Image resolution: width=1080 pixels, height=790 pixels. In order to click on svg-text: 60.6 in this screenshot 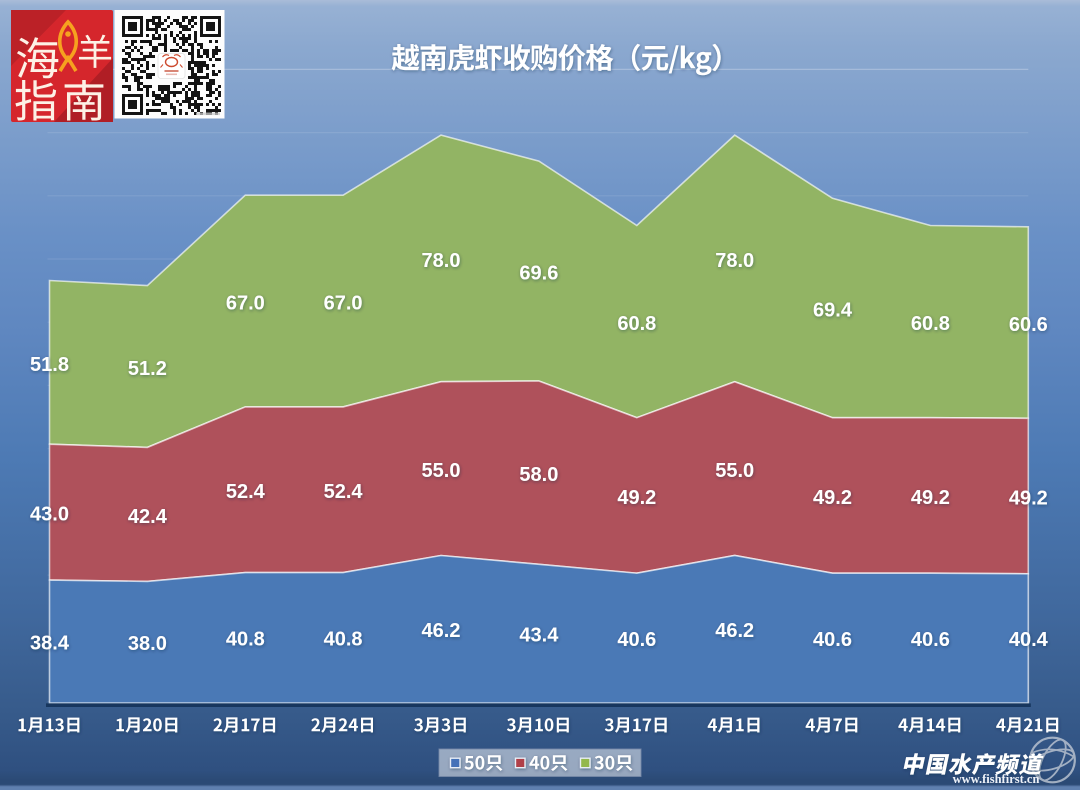, I will do `click(1028, 325)`.